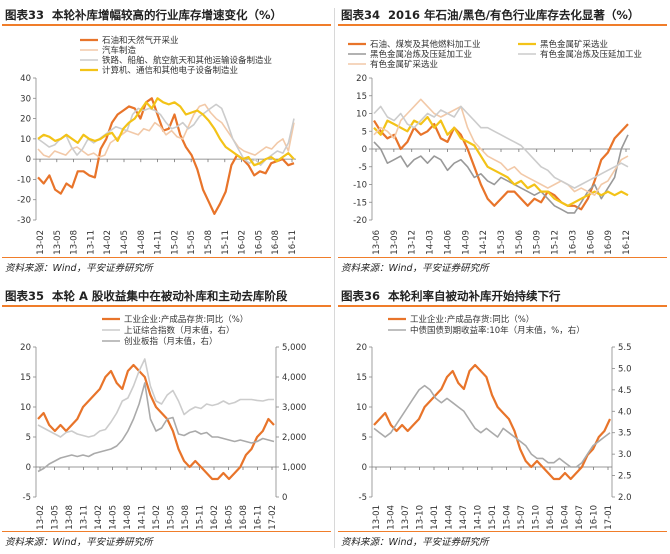 The width and height of the screenshot is (670, 554). What do you see at coordinates (186, 517) in the screenshot?
I see `x-tick-label: 15-08` at bounding box center [186, 517].